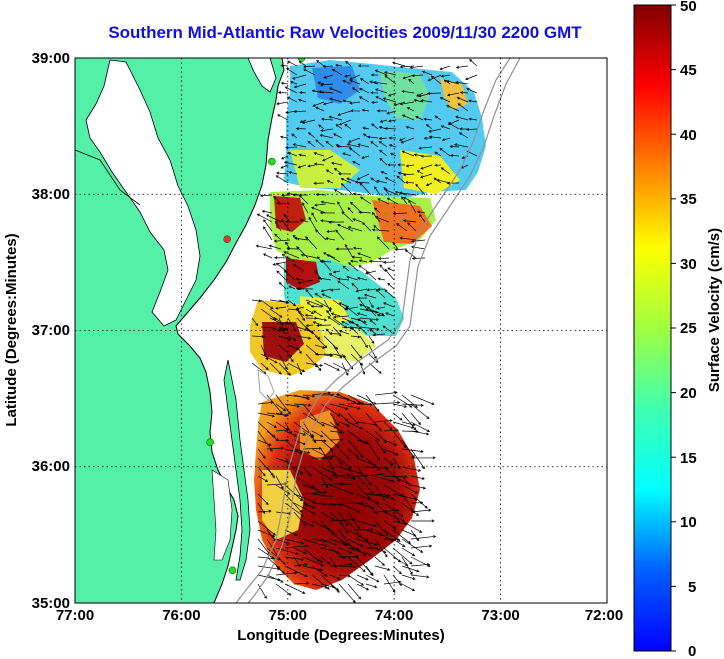 The width and height of the screenshot is (724, 659). What do you see at coordinates (688, 199) in the screenshot?
I see `colorbar-tick-label: 35` at bounding box center [688, 199].